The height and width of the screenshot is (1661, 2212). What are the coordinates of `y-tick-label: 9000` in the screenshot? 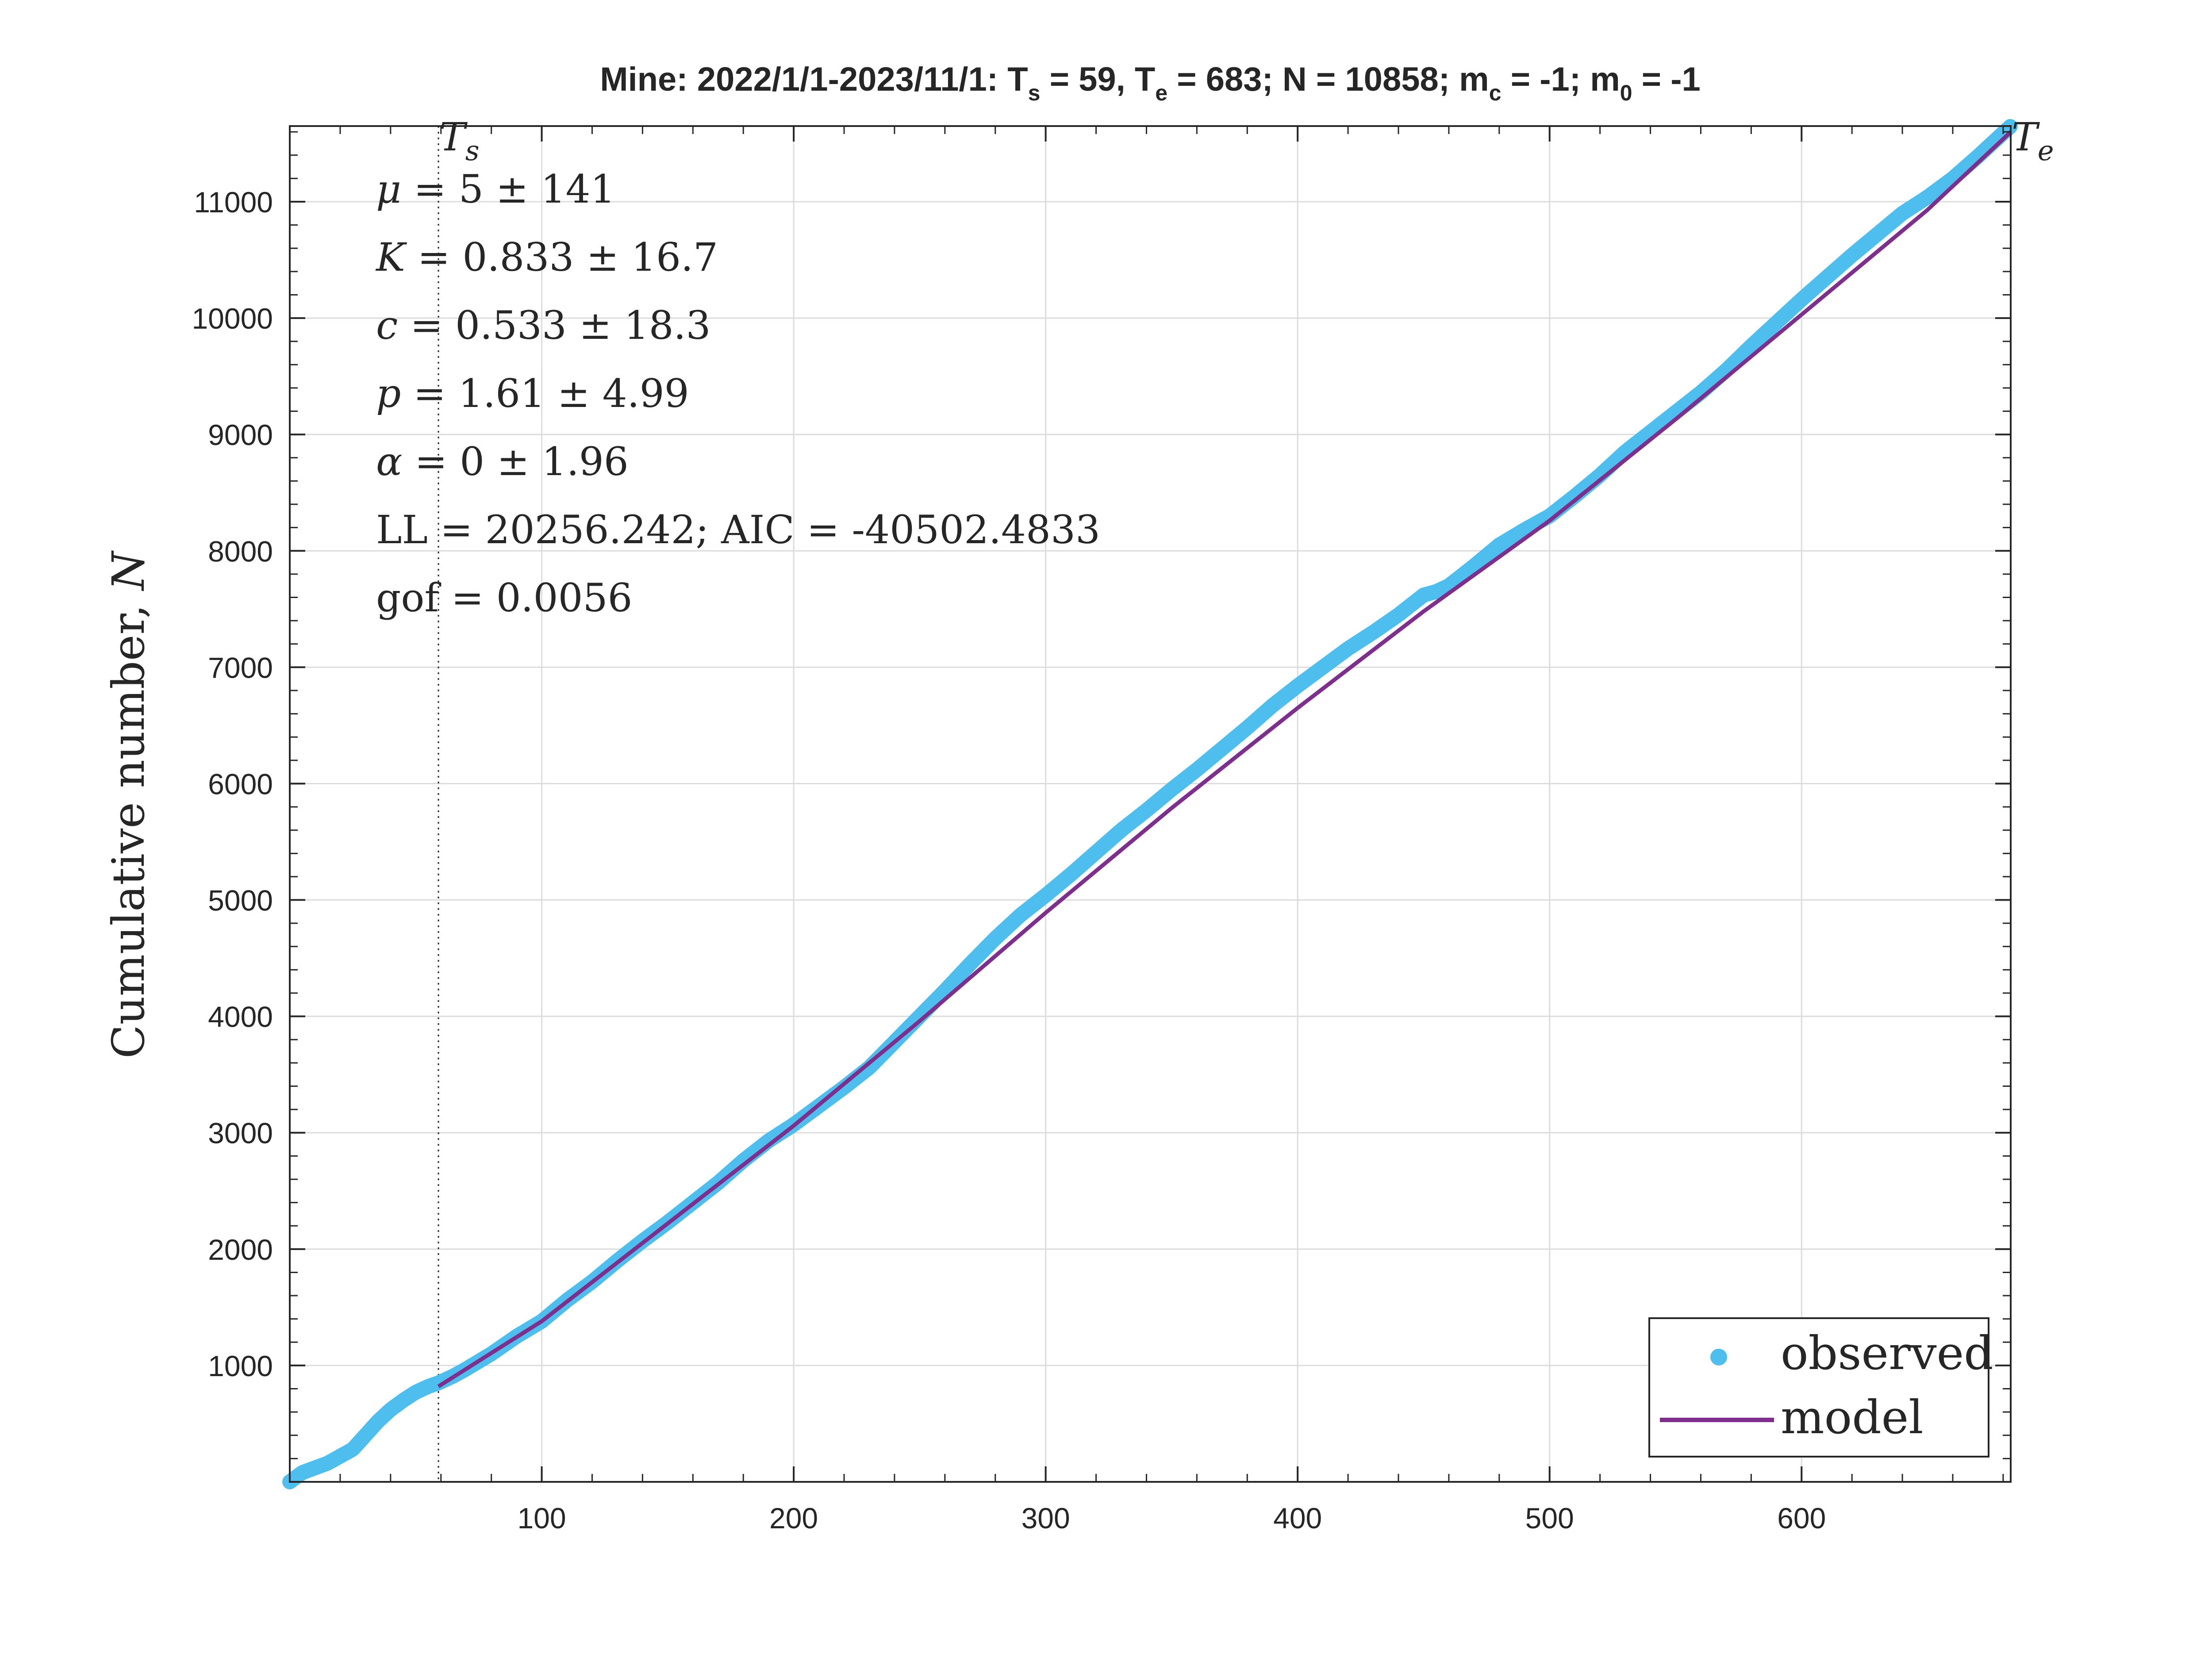 It's located at (240, 434).